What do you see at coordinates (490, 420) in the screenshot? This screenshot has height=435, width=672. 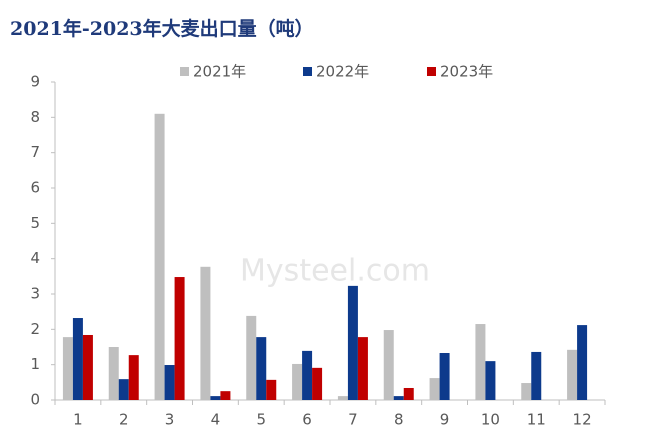 I see `x-tick-label: 10` at bounding box center [490, 420].